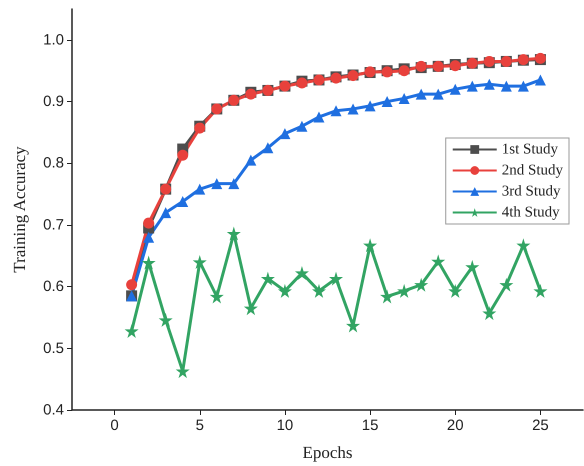  What do you see at coordinates (327, 452) in the screenshot?
I see `x-axis-title: Epochs` at bounding box center [327, 452].